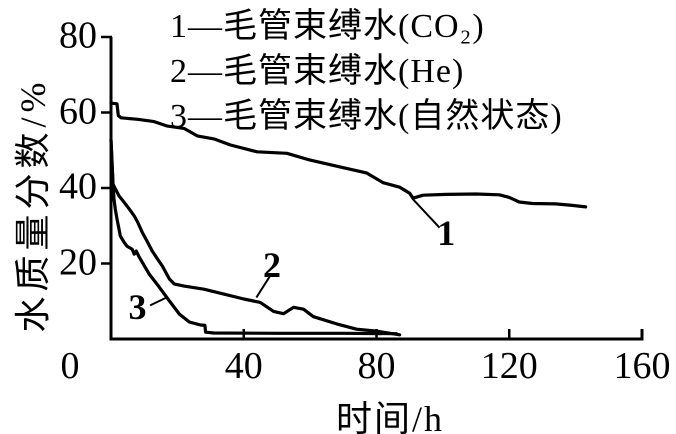  What do you see at coordinates (137, 306) in the screenshot?
I see `curve-label-3: 3` at bounding box center [137, 306].